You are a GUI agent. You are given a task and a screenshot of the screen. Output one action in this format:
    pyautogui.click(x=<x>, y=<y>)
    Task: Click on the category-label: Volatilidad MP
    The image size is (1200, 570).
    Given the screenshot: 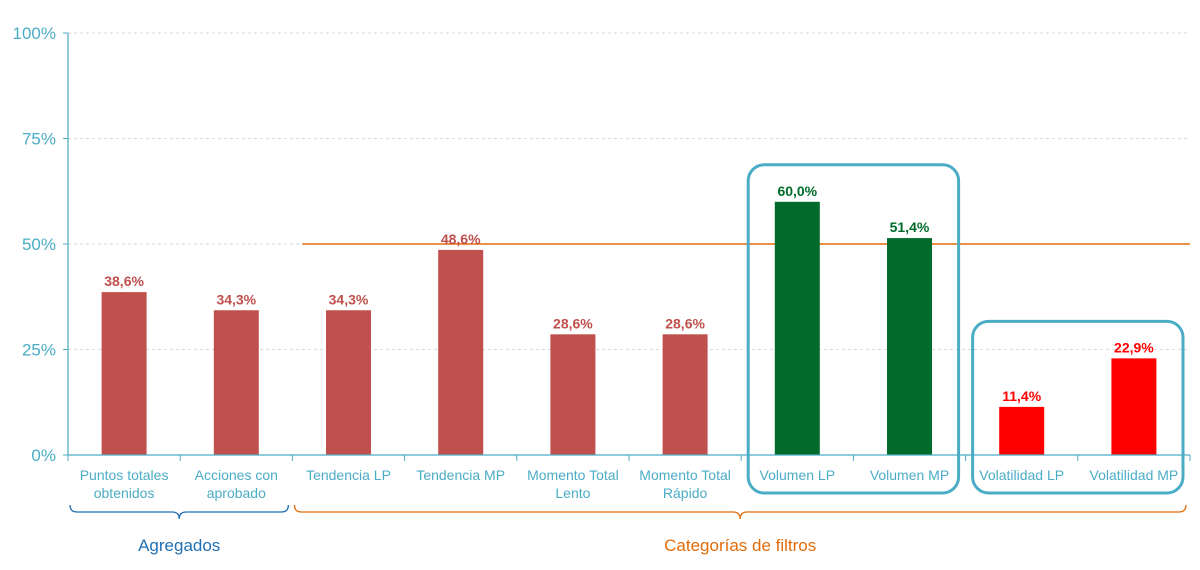 What is the action you would take?
    pyautogui.click(x=1134, y=475)
    